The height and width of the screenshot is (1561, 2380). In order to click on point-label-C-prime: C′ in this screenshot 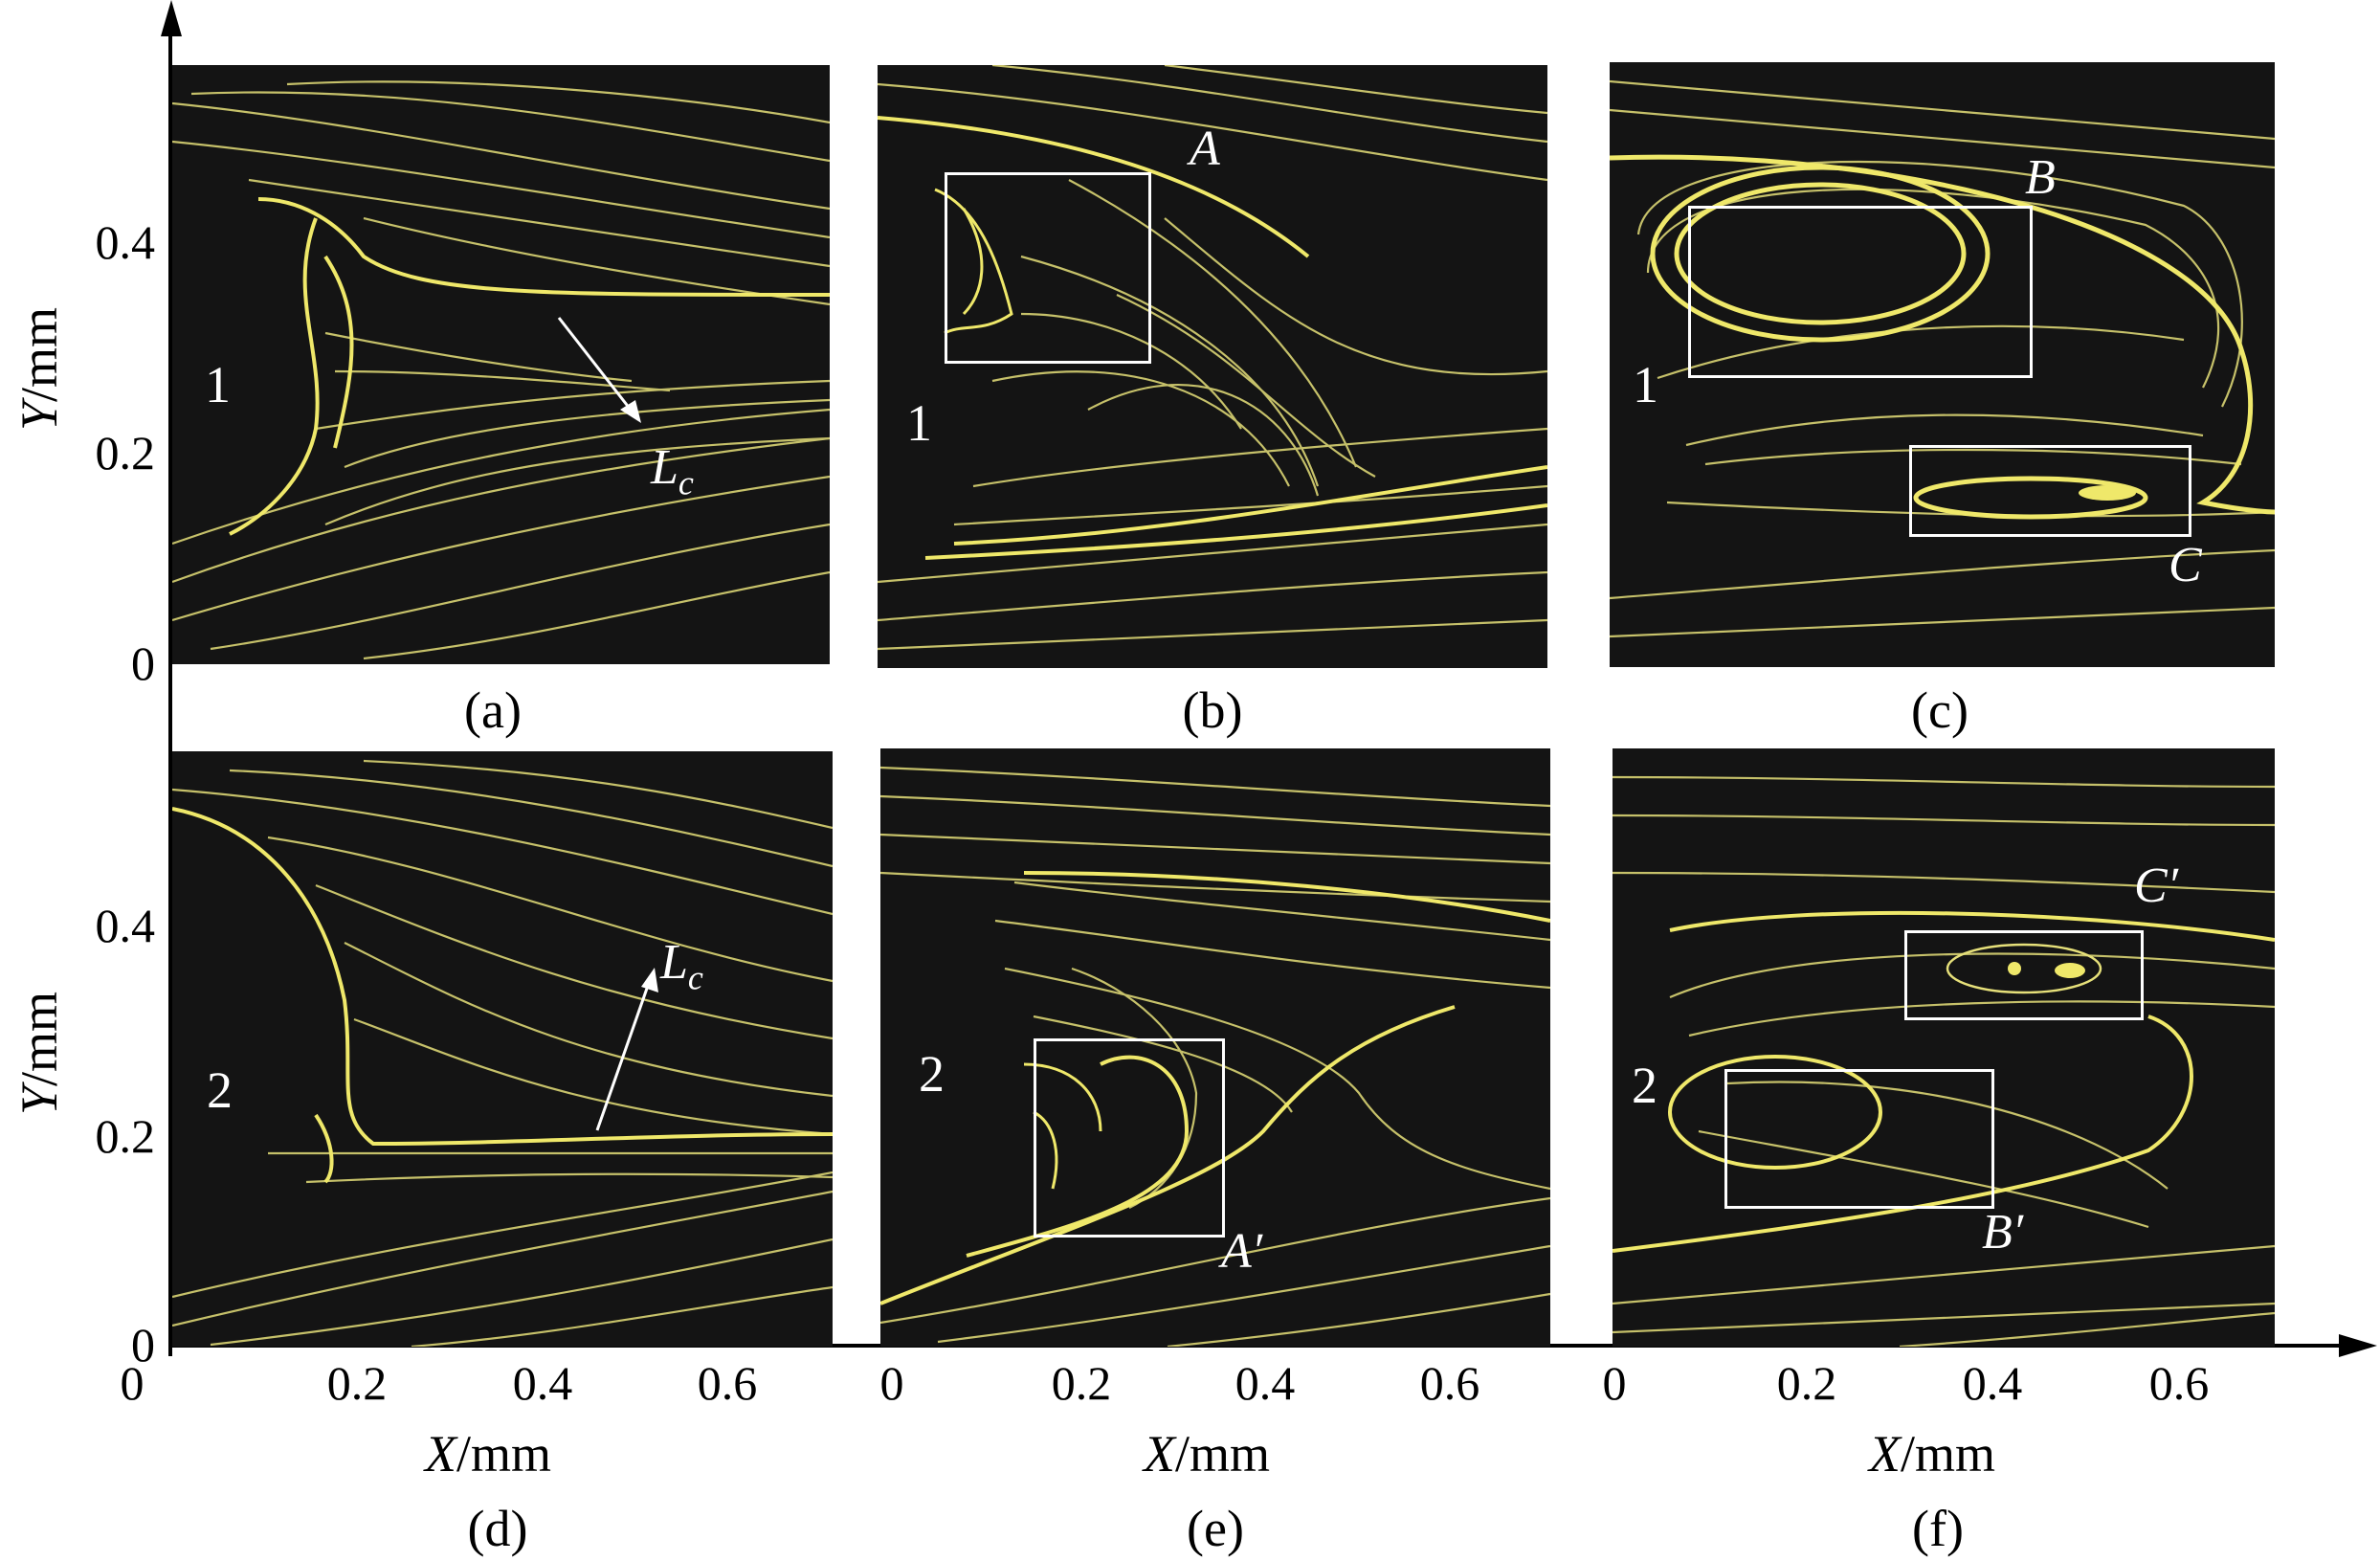, I will do `click(2156, 886)`.